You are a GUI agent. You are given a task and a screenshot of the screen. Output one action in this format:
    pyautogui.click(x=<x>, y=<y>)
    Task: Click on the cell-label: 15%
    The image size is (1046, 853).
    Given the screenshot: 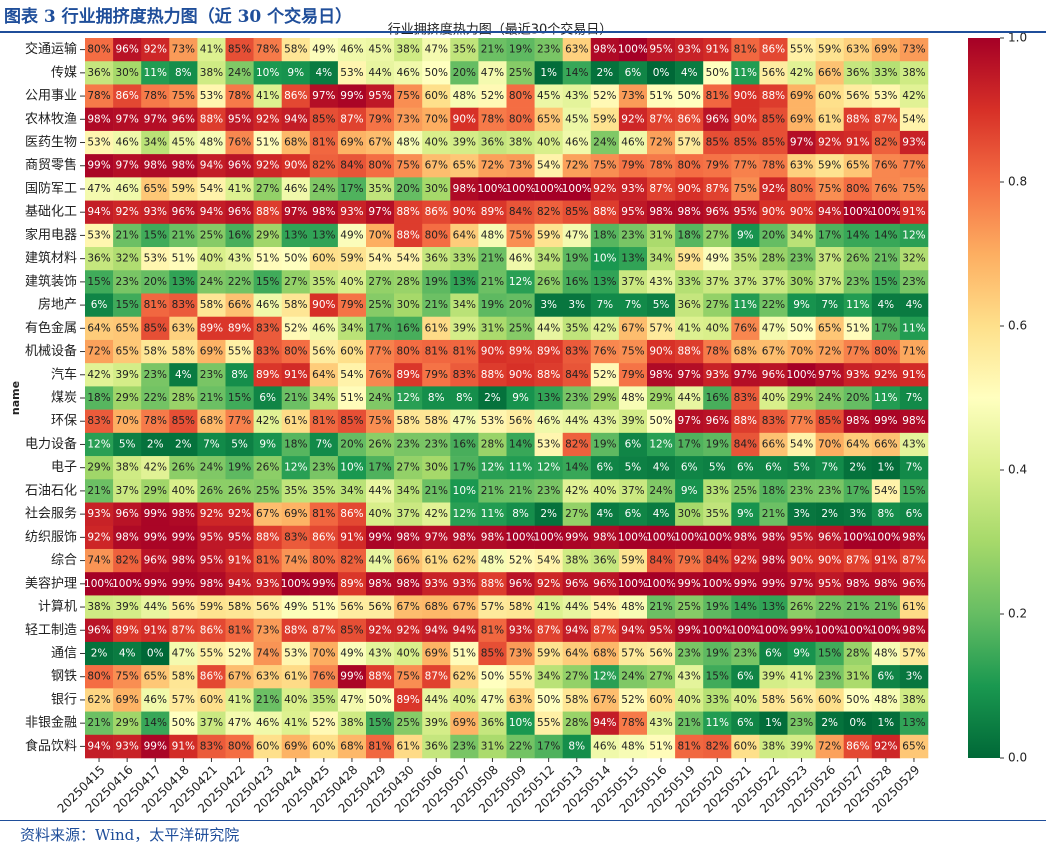 What is the action you would take?
    pyautogui.click(x=267, y=282)
    